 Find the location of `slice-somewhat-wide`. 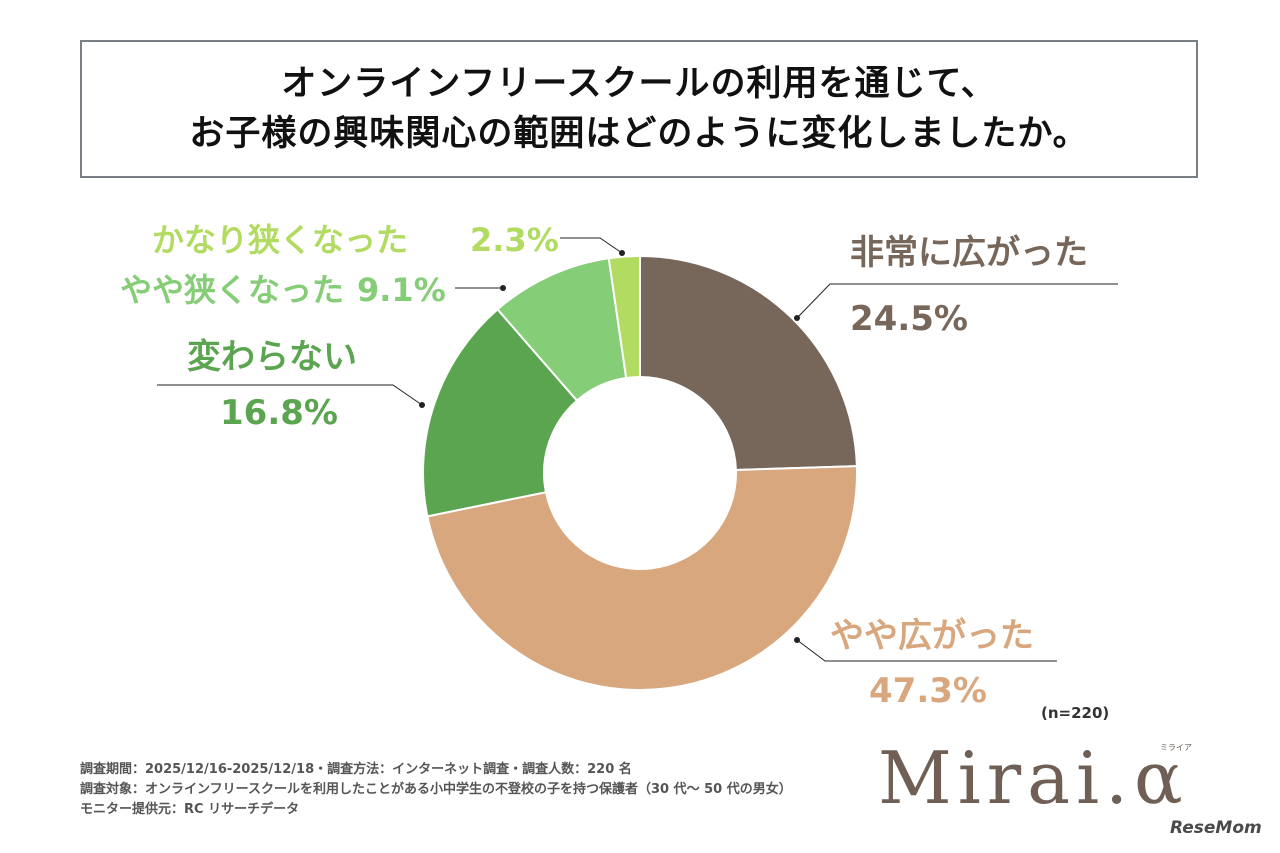

slice-somewhat-wide is located at coordinates (642, 578).